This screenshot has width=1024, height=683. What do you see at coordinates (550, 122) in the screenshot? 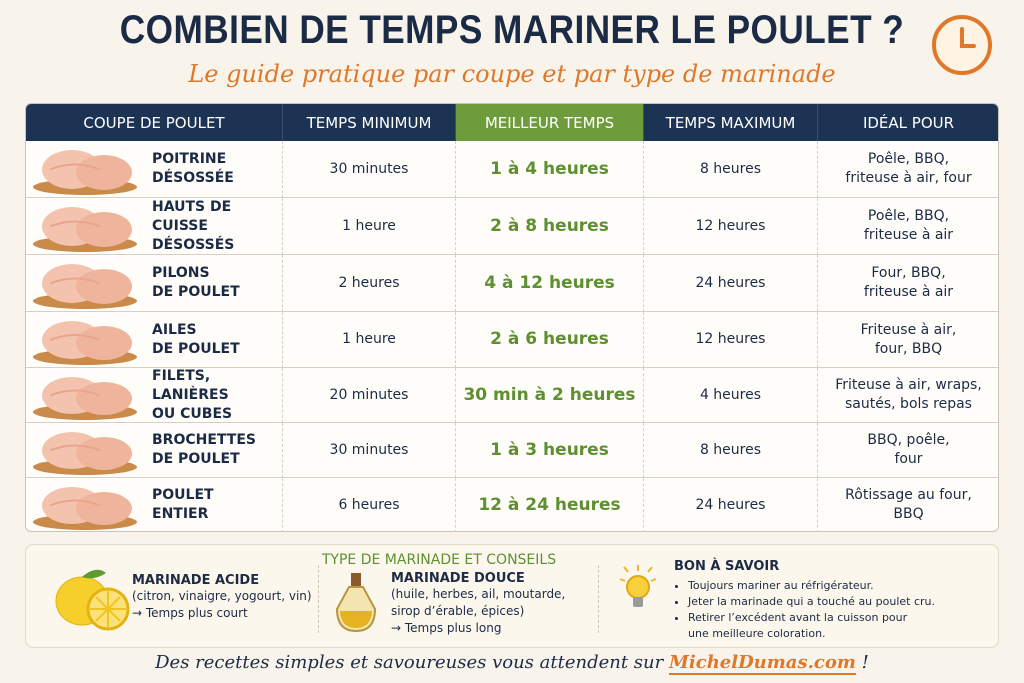
I see `column-header: MEILLEUR TEMPS` at bounding box center [550, 122].